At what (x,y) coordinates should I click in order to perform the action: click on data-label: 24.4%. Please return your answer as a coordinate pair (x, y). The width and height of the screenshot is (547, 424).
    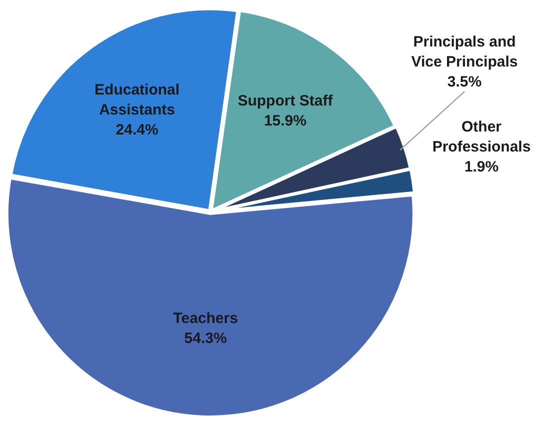
    Looking at the image, I should click on (137, 130).